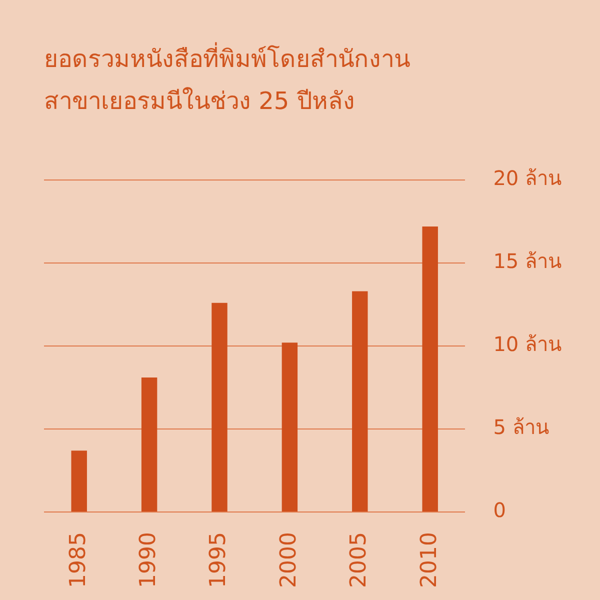  I want to click on y-tick-label: 5 ล้าน, so click(521, 427).